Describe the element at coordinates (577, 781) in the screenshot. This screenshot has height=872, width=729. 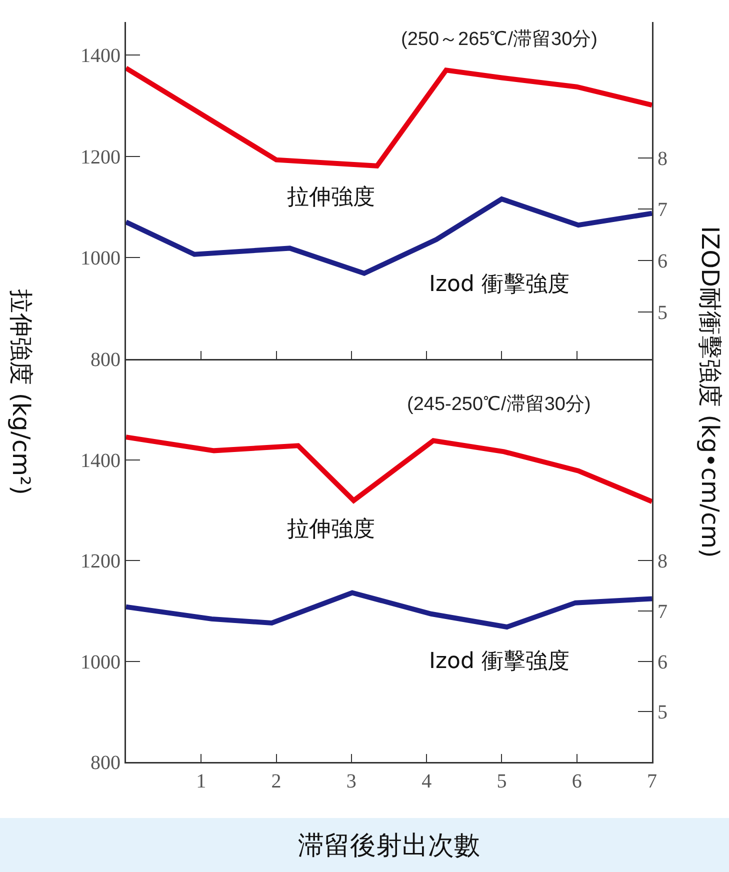
I see `x-tick-label: 6` at that location.